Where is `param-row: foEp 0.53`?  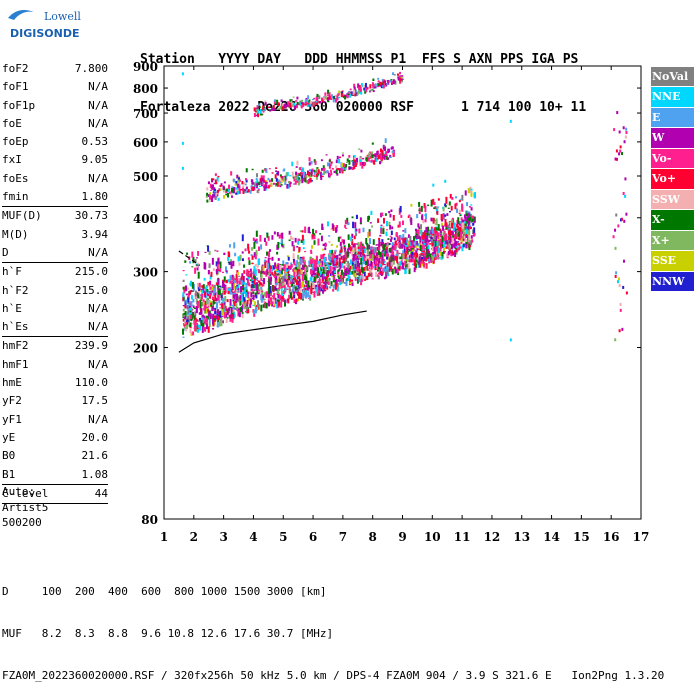
param-row: foEp 0.53 is located at coordinates (55, 142).